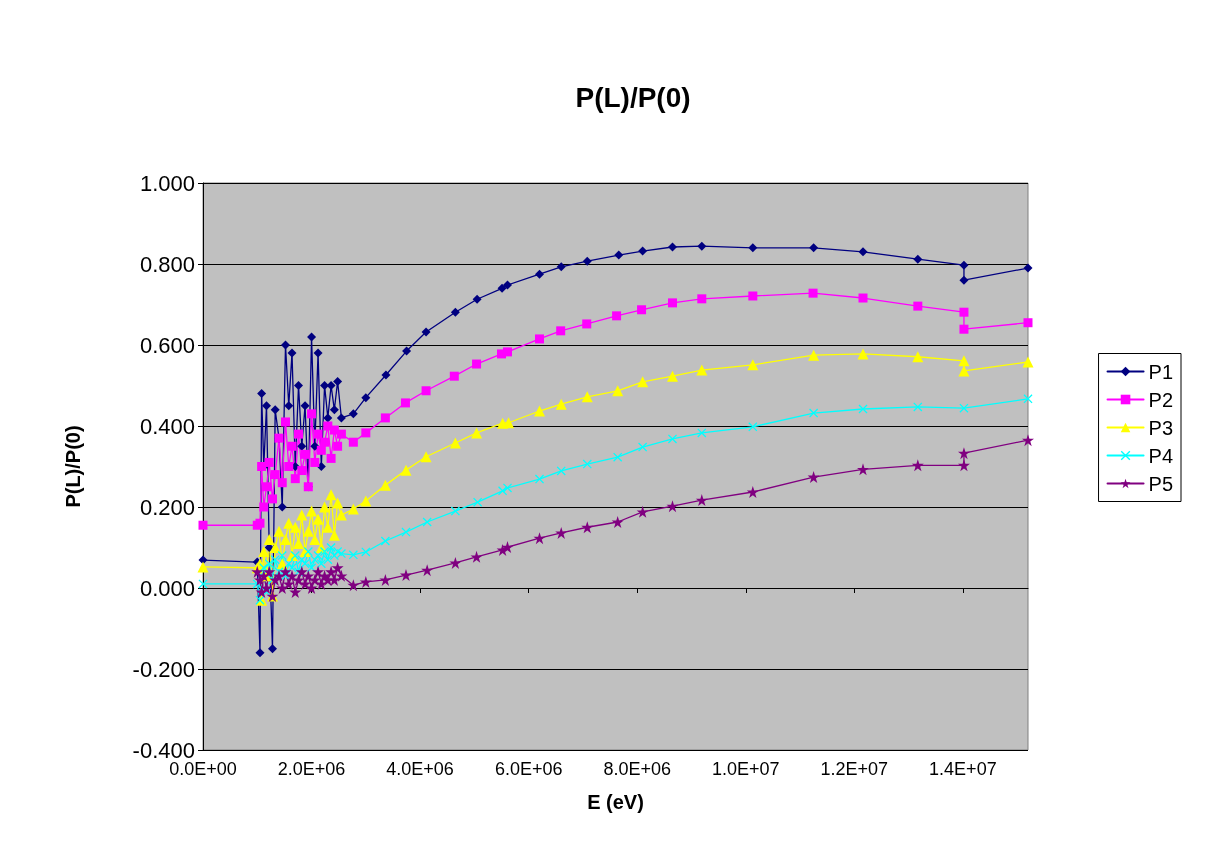 Image resolution: width=1221 pixels, height=855 pixels. What do you see at coordinates (167, 588) in the screenshot?
I see `y-tick-label: 0.000` at bounding box center [167, 588].